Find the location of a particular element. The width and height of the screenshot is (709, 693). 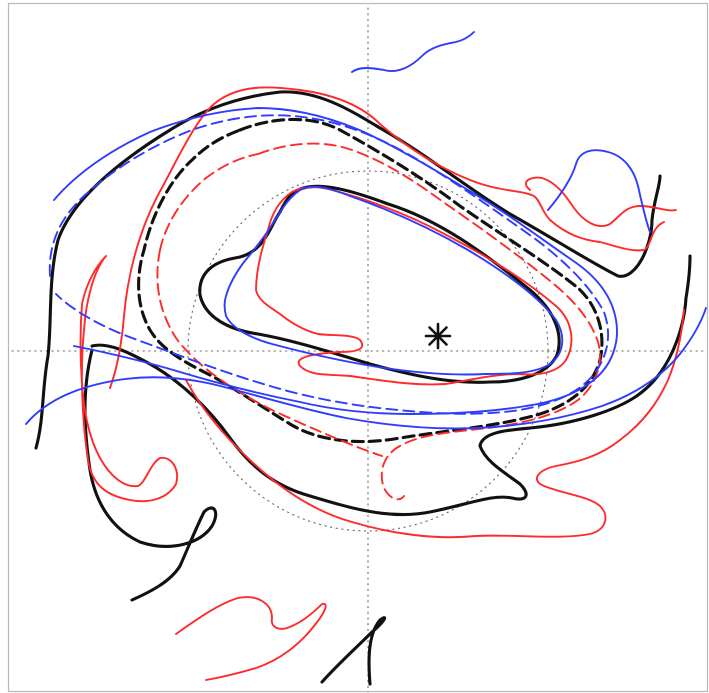

blue-solid-right-squiggle-contour is located at coordinates (599, 191).